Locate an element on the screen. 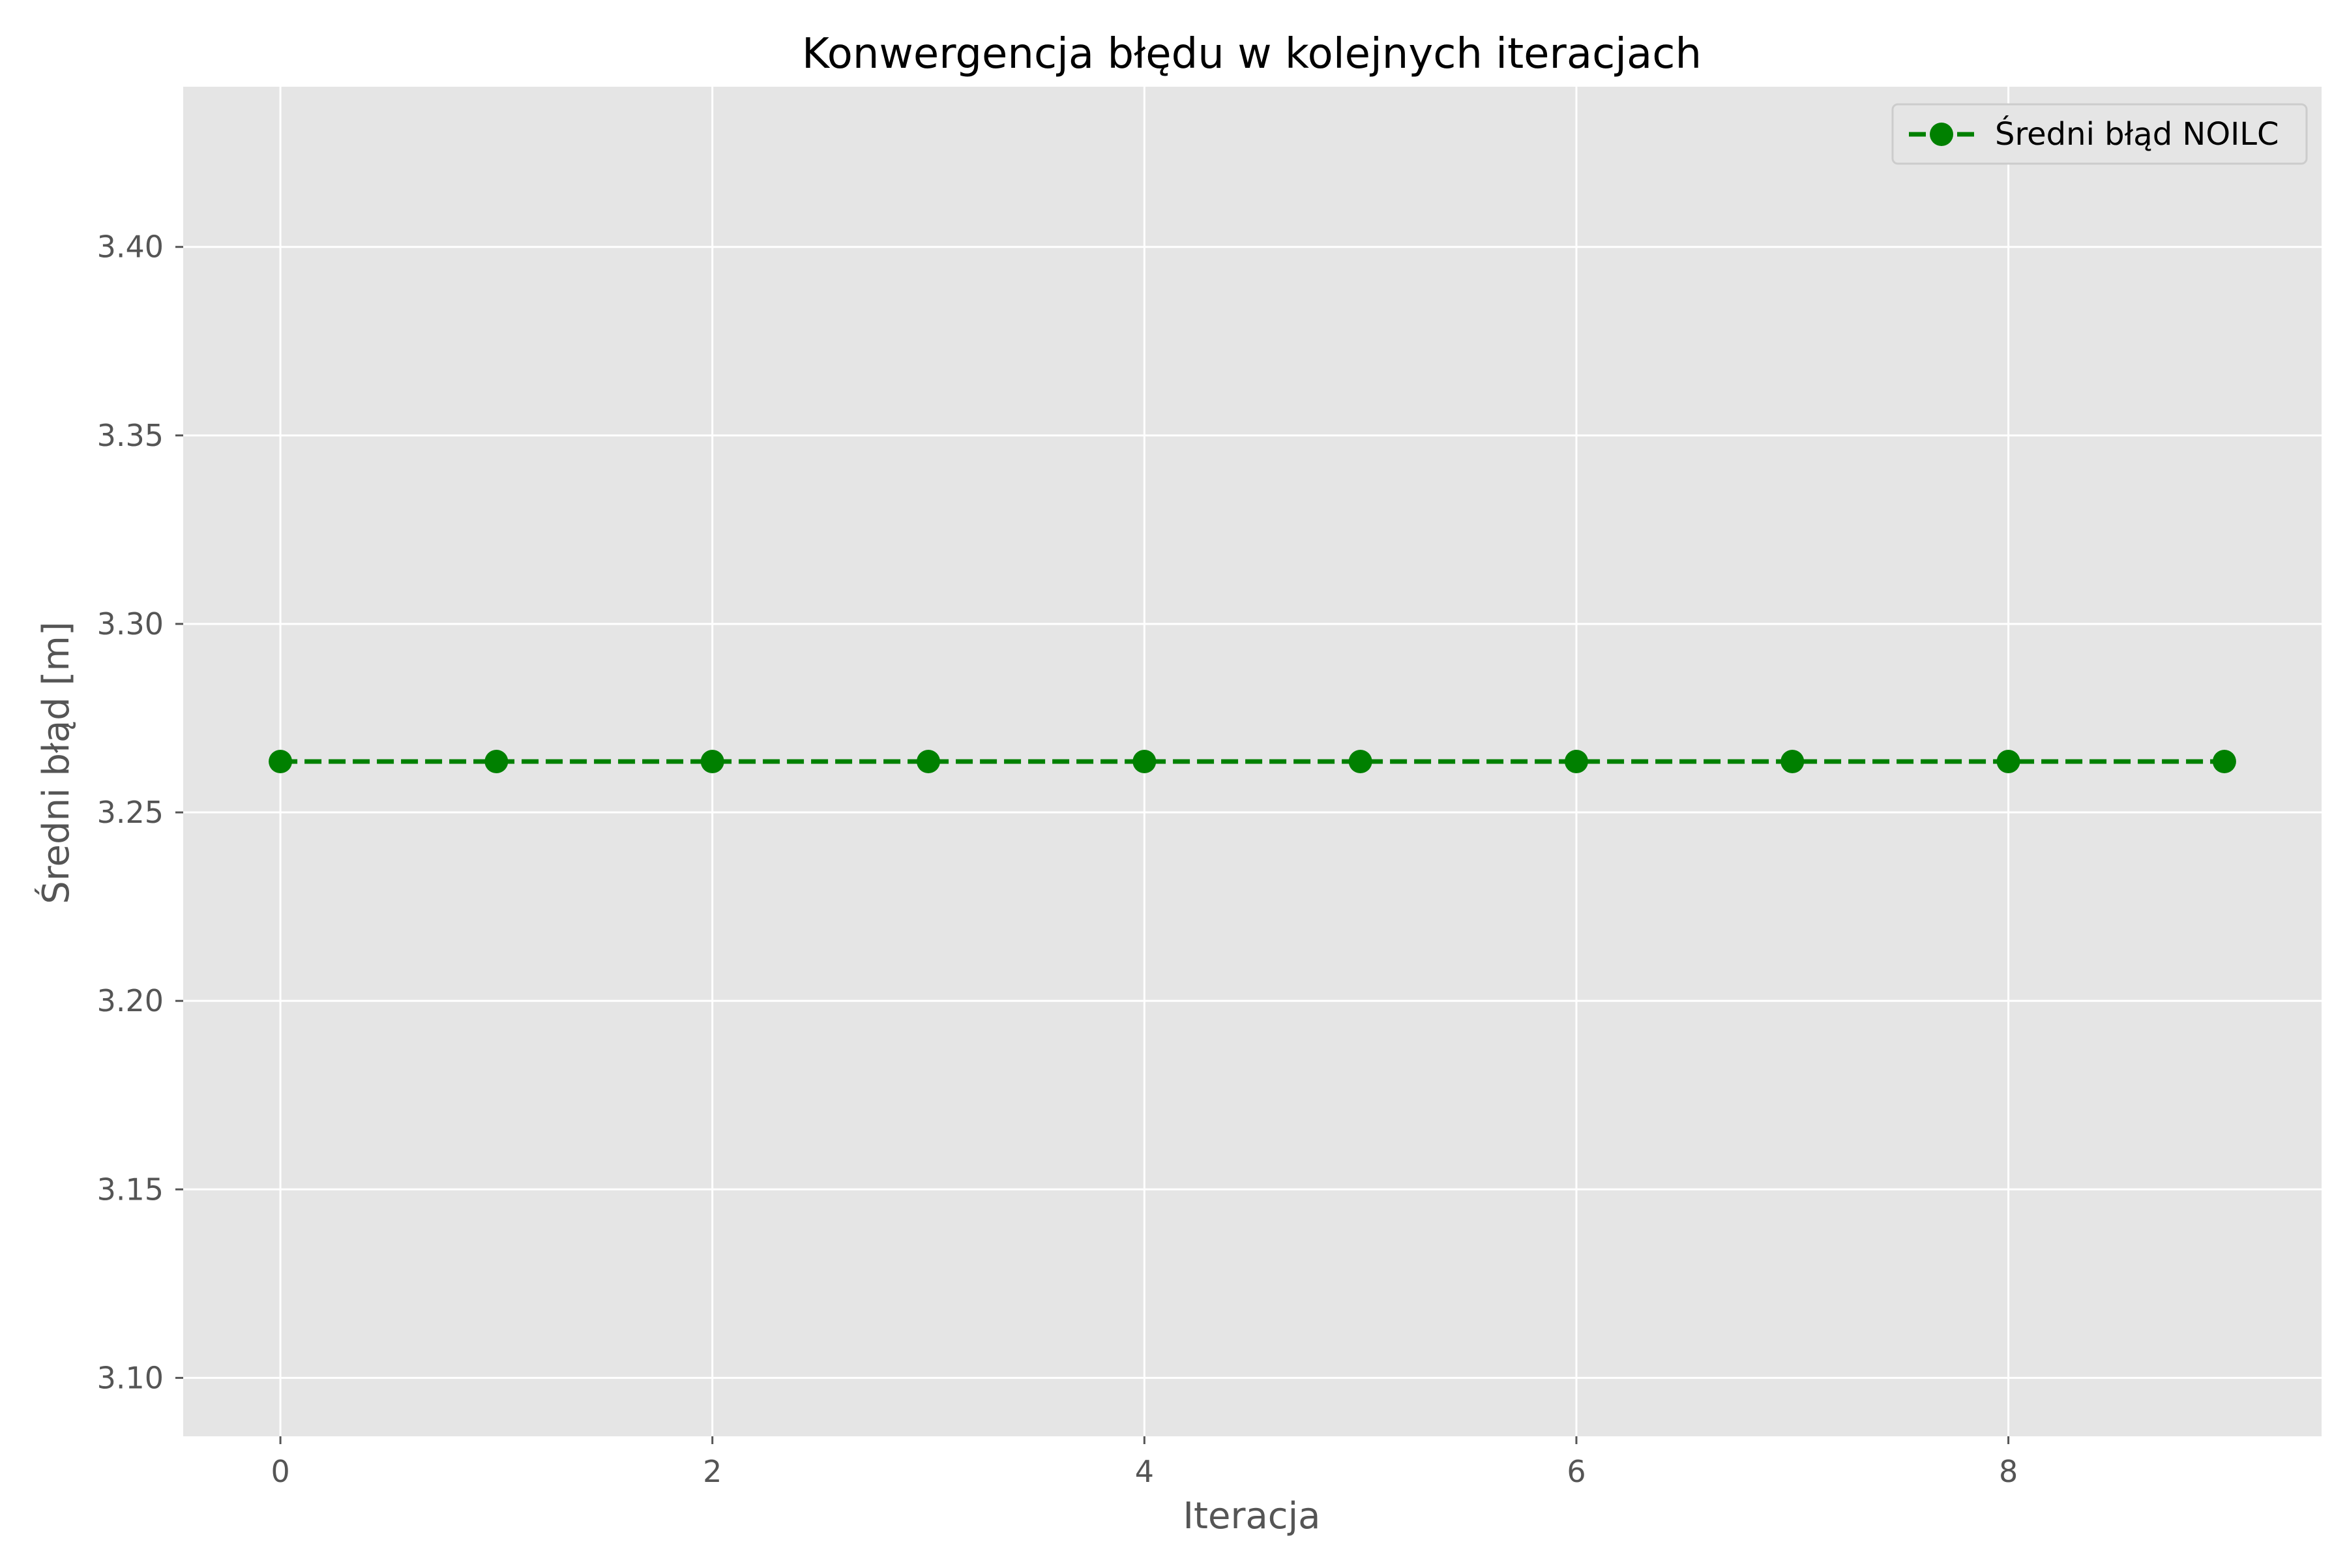  x-tick-label: 6 is located at coordinates (1576, 1472).